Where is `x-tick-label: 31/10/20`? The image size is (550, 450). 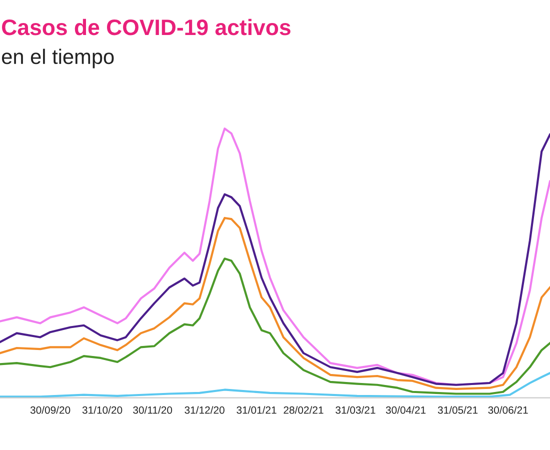 x-tick-label: 31/10/20 is located at coordinates (102, 410).